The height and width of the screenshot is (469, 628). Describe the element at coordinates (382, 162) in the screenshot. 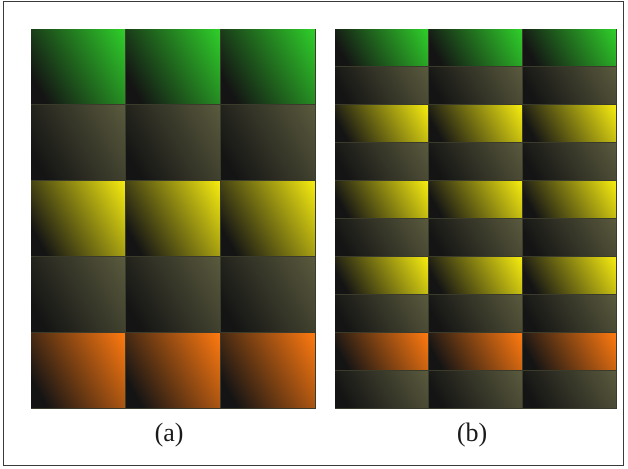

I see `gradient-cell-b-r3-c0` at that location.